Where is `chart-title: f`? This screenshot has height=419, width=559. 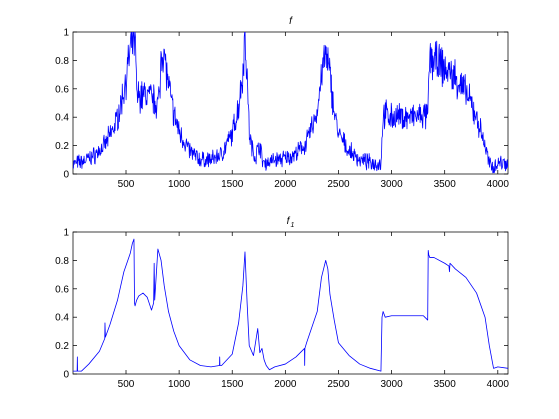 chart-title: f is located at coordinates (291, 21).